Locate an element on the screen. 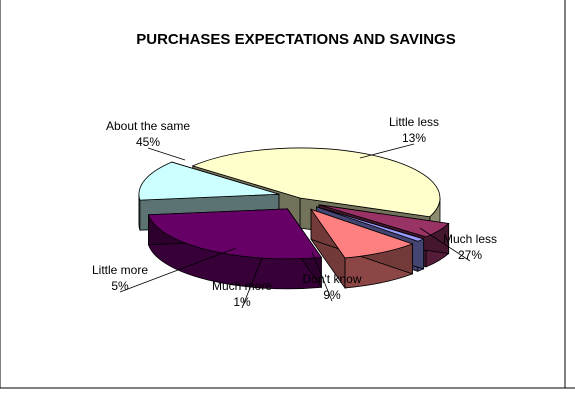 The height and width of the screenshot is (398, 575). leader-line-don-t-know is located at coordinates (322, 276).